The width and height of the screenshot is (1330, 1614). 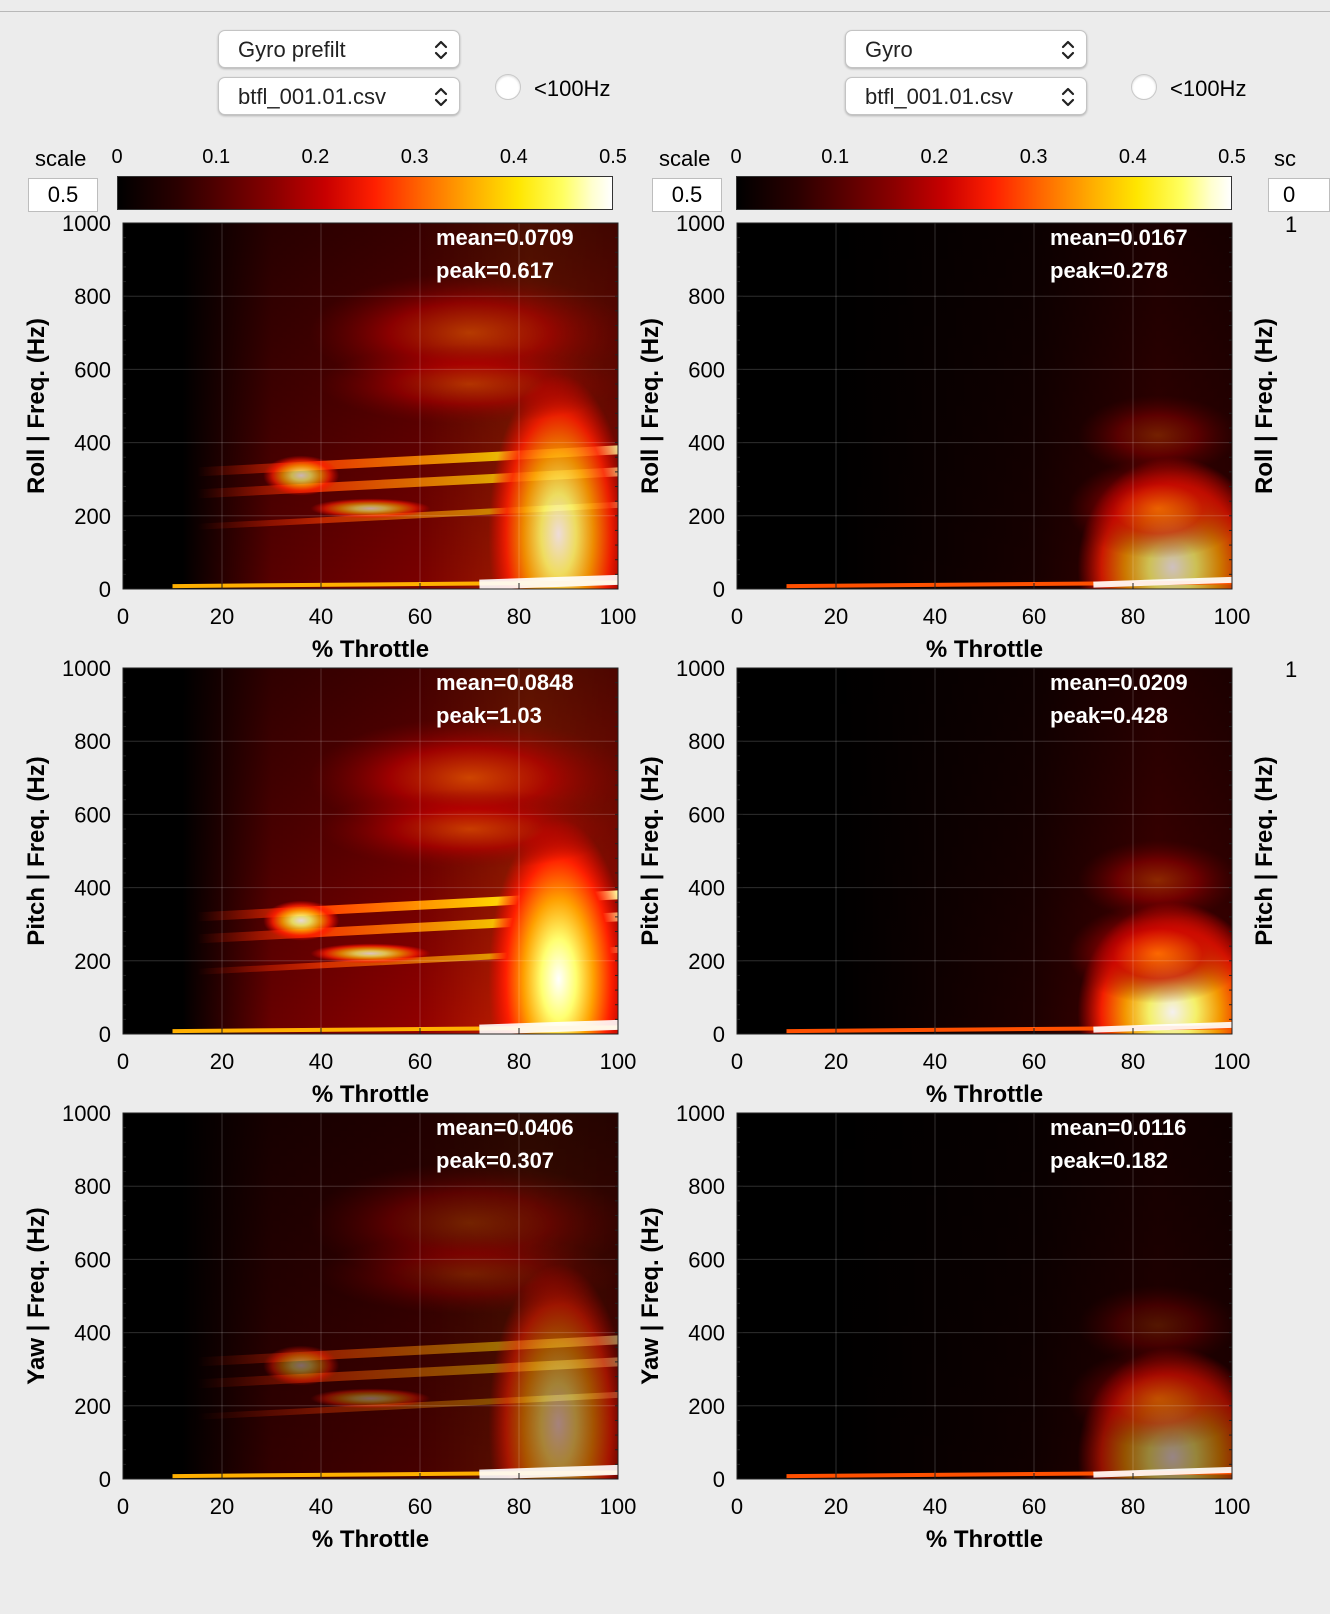 What do you see at coordinates (339, 96) in the screenshot?
I see `file-select-left: btfl_001.01.csv` at bounding box center [339, 96].